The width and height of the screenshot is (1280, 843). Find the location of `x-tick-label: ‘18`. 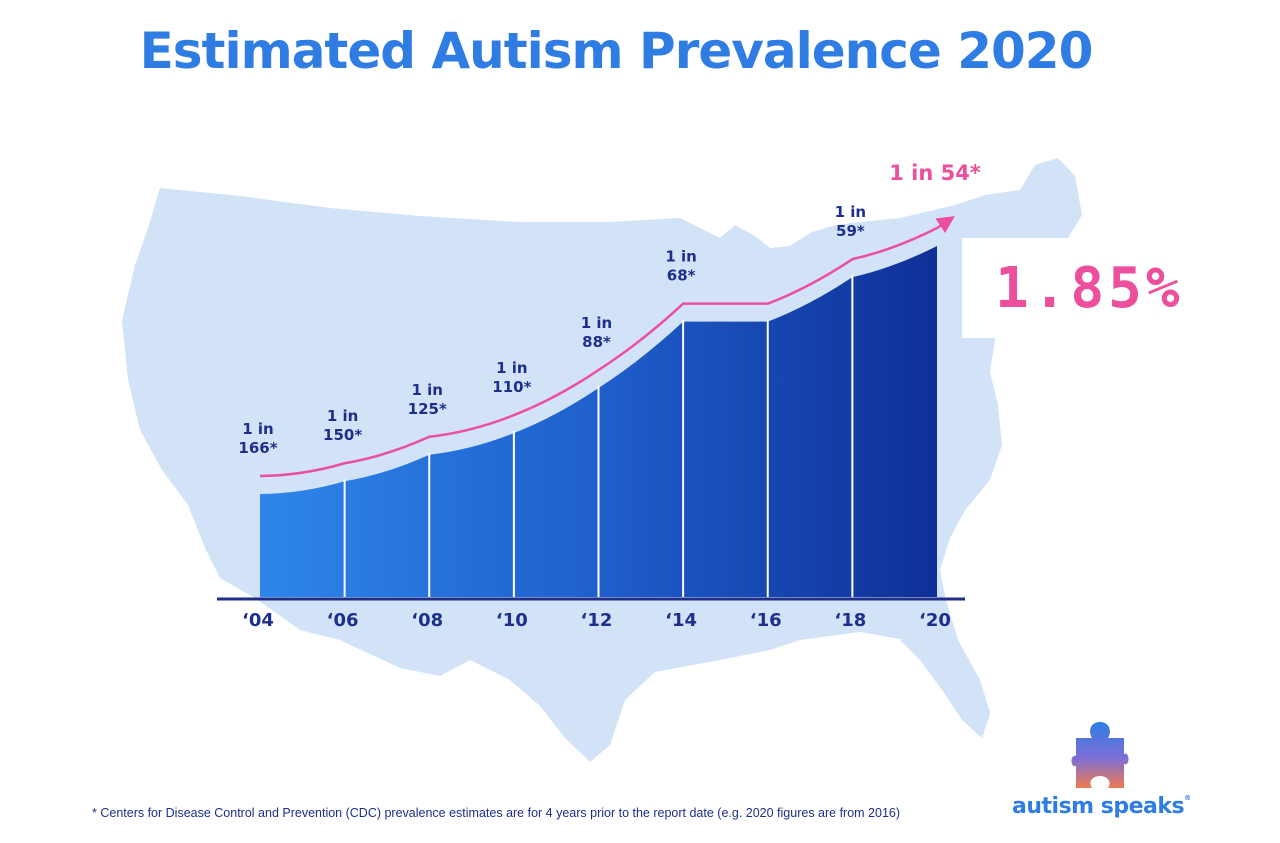

x-tick-label: ‘18 is located at coordinates (850, 620).